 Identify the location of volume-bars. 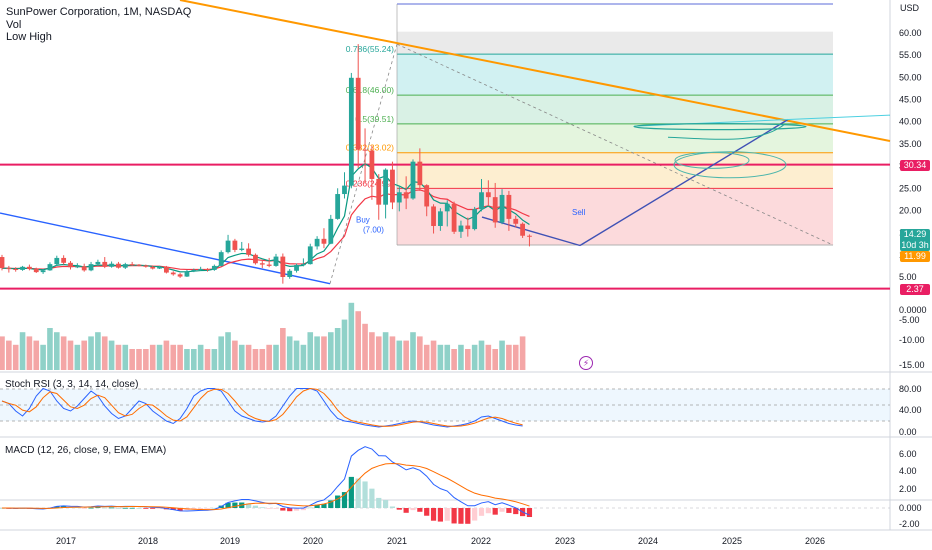
(263, 336).